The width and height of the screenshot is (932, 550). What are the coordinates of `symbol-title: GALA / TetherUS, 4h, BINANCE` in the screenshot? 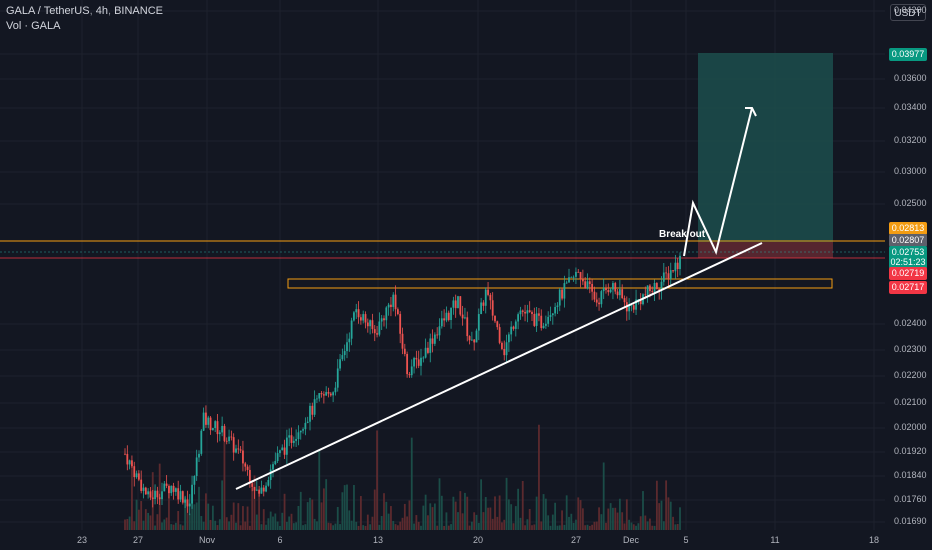 It's located at (84, 11).